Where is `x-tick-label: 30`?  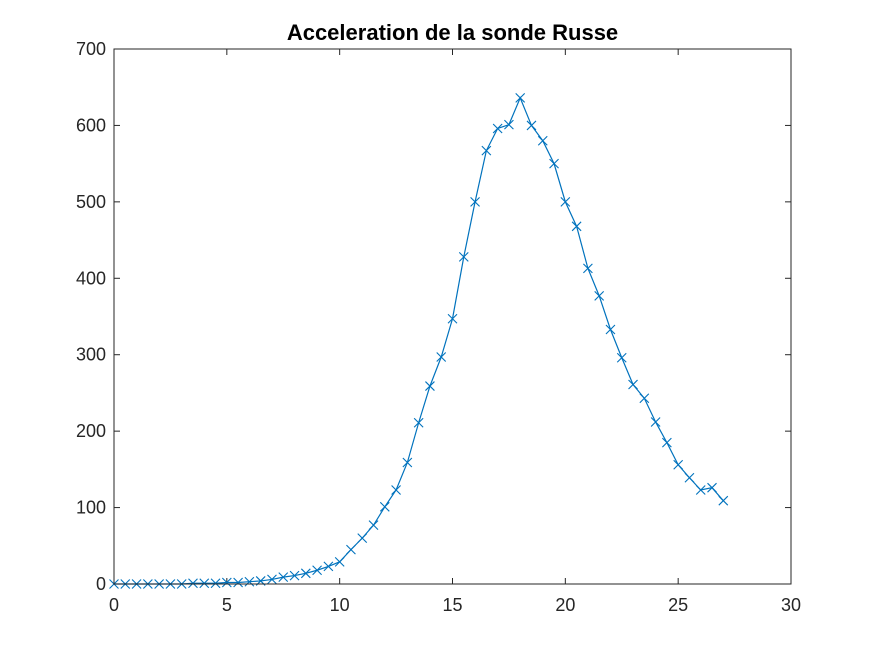 x-tick-label: 30 is located at coordinates (791, 605).